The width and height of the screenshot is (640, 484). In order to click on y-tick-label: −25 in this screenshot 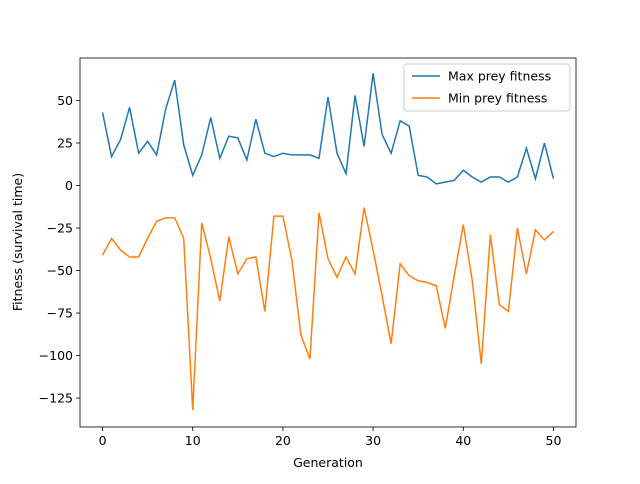, I will do `click(60, 228)`.